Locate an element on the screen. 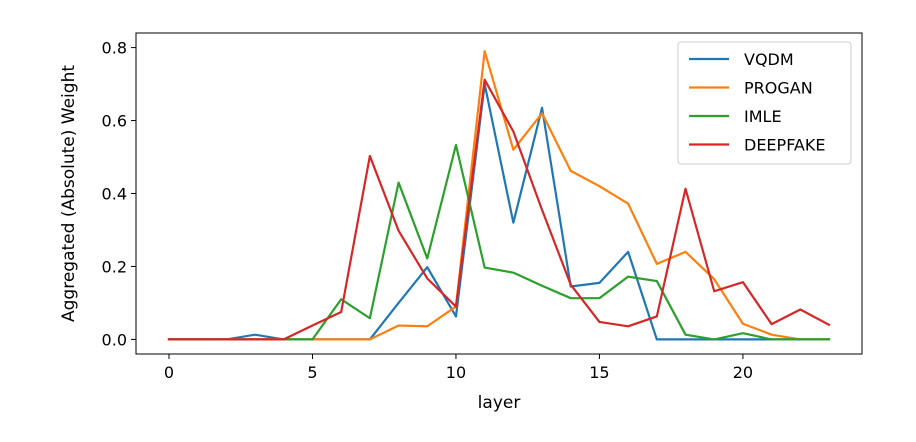  legend-label-imle: IMLE is located at coordinates (763, 116).